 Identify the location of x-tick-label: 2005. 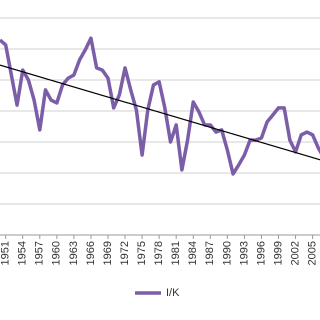
(313, 253).